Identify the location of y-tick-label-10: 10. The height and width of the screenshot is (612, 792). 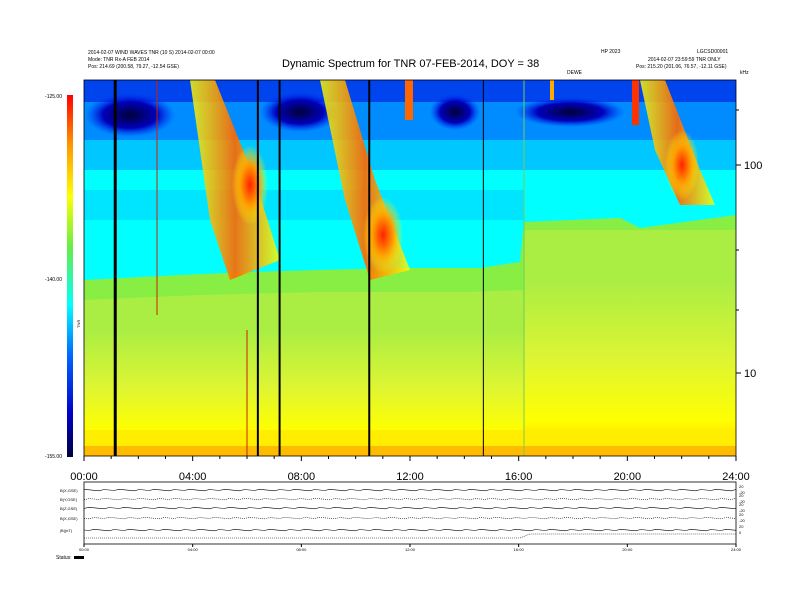
(750, 374).